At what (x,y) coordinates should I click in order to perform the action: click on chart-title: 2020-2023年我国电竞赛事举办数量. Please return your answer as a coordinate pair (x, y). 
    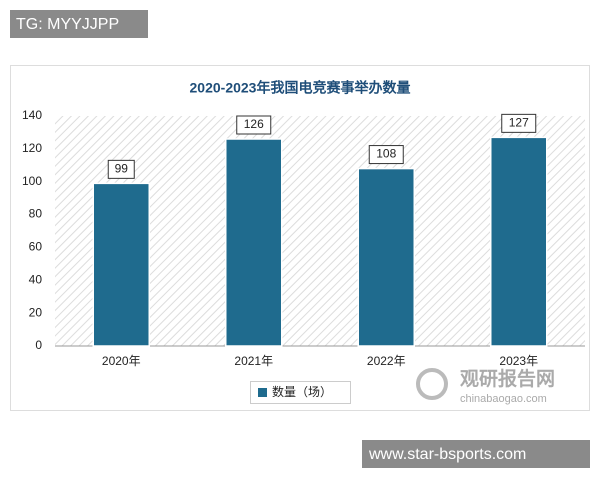
    Looking at the image, I should click on (300, 88).